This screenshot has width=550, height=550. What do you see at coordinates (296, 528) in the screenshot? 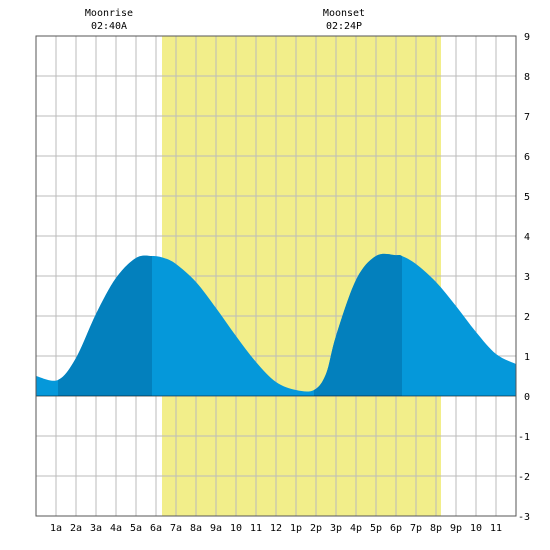
I see `x-tick-label: 1p` at bounding box center [296, 528].